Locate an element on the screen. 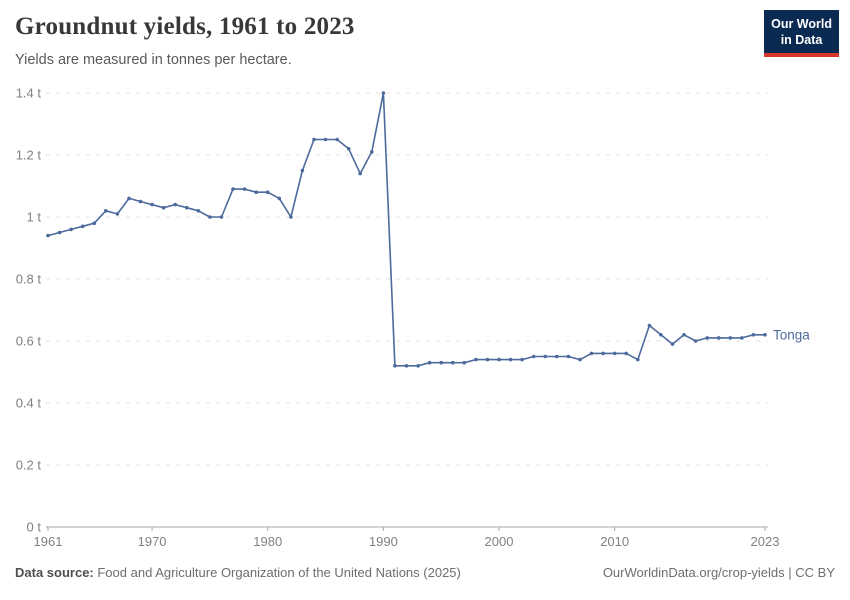  owid-logo: Our World in Data is located at coordinates (801, 33).